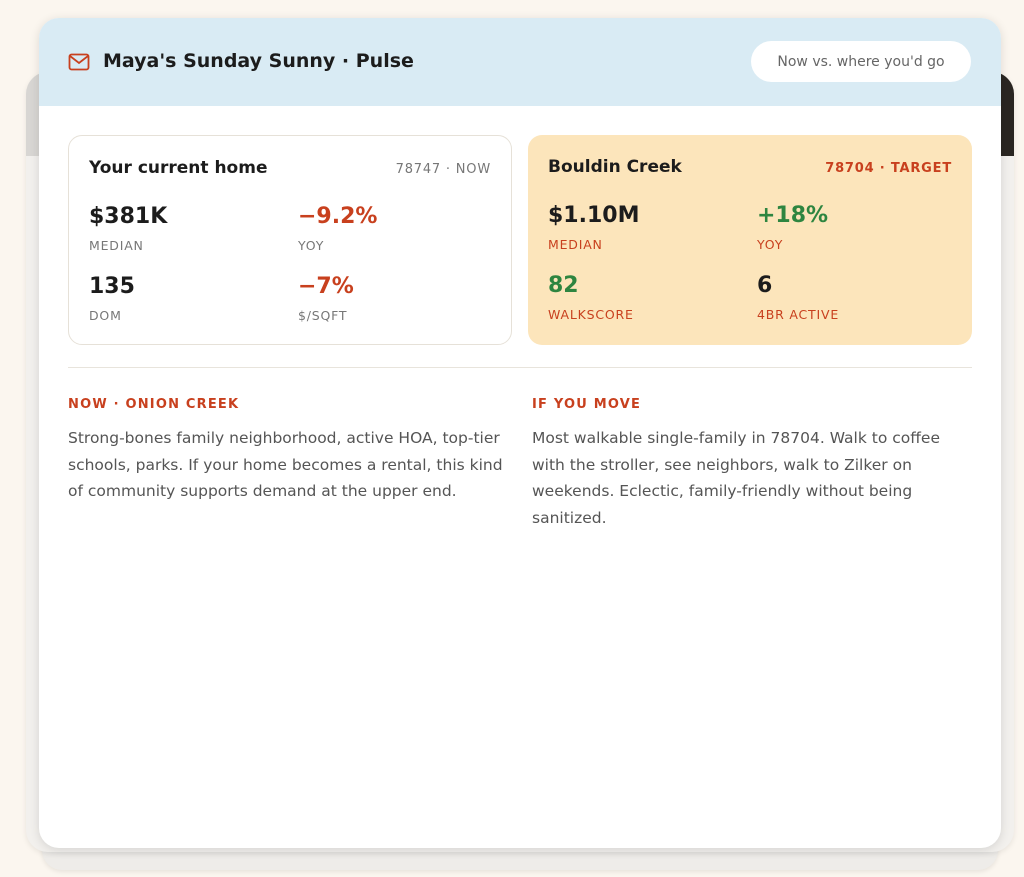 The width and height of the screenshot is (1024, 877). What do you see at coordinates (793, 215) in the screenshot?
I see `stat-value: +18%` at bounding box center [793, 215].